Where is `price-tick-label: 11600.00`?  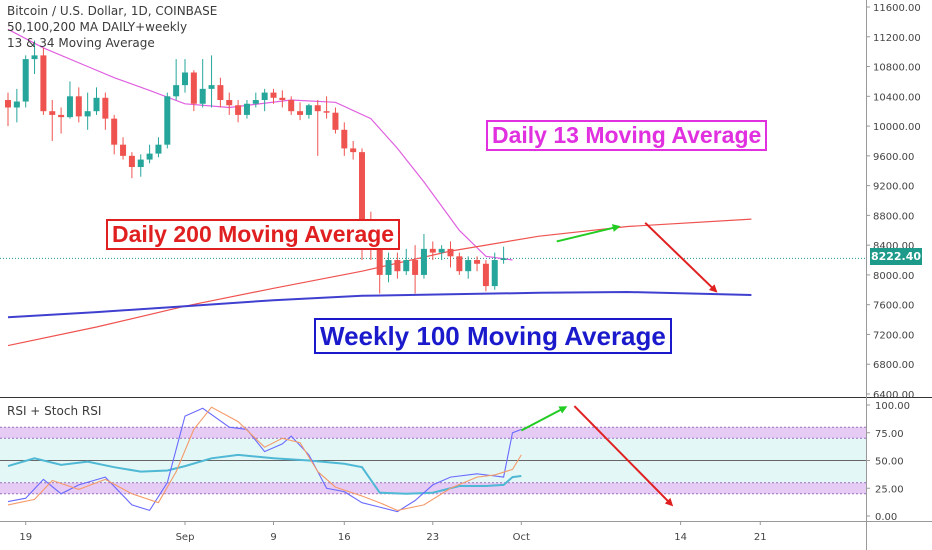
price-tick-label: 11600.00 is located at coordinates (897, 8).